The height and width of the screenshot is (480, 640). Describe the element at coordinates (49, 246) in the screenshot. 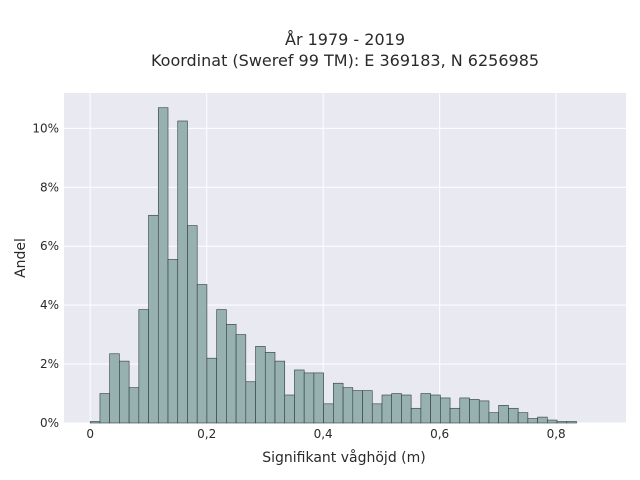

I see `y-tick-label: 6%` at that location.